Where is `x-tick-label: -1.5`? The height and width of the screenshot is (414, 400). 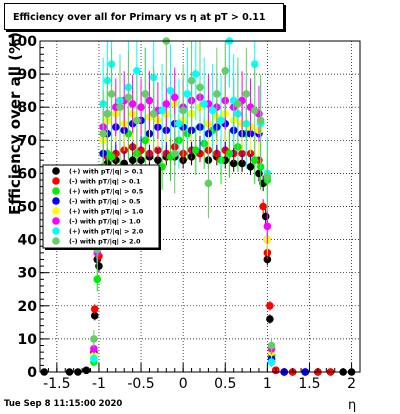 x-tick-label: -1.5 is located at coordinates (56, 384).